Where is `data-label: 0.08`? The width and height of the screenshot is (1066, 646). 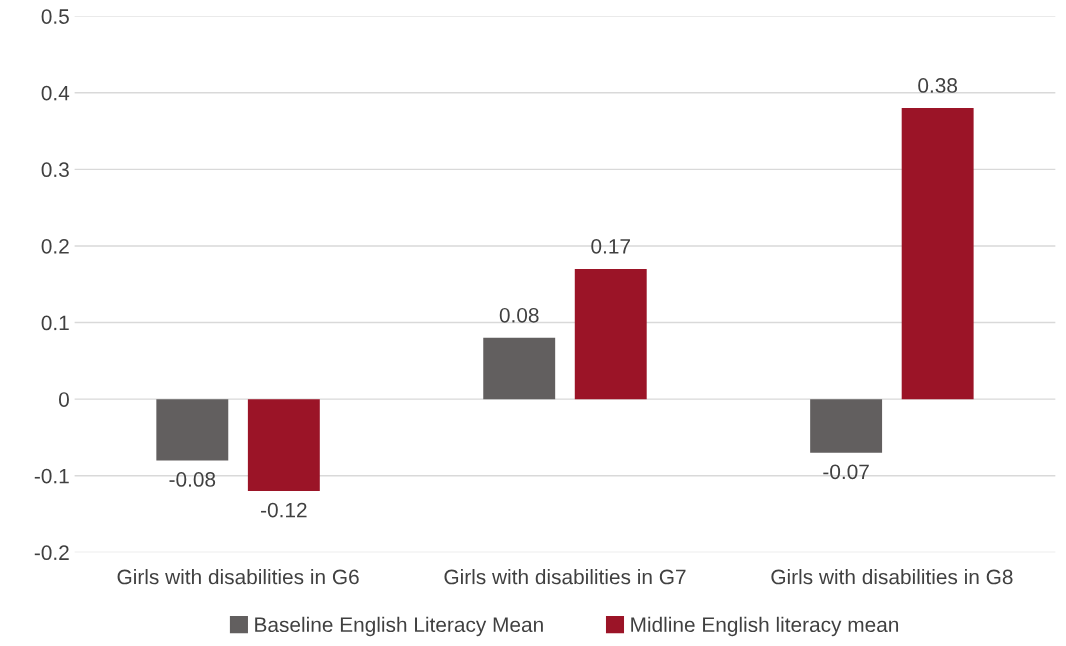
data-label: 0.08 is located at coordinates (519, 315).